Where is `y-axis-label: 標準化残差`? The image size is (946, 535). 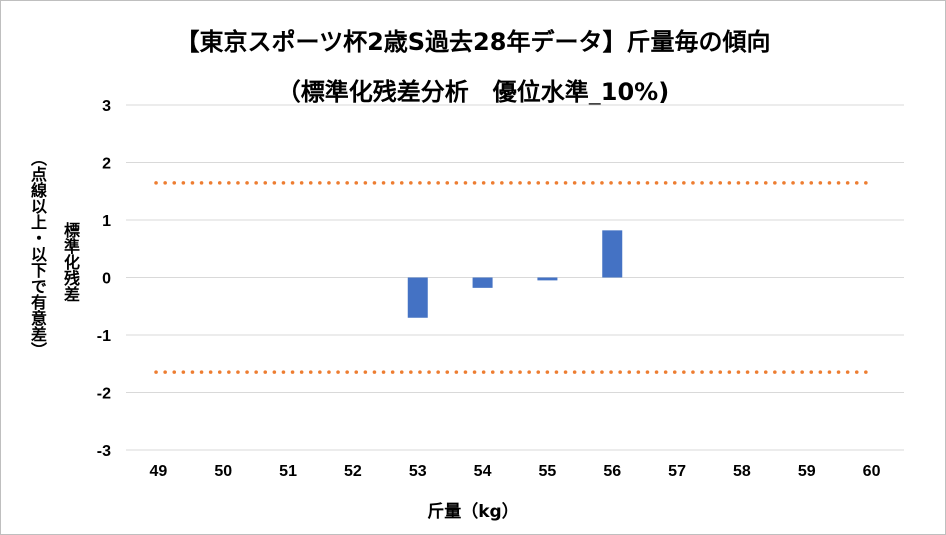 y-axis-label: 標準化残差 is located at coordinates (70, 262).